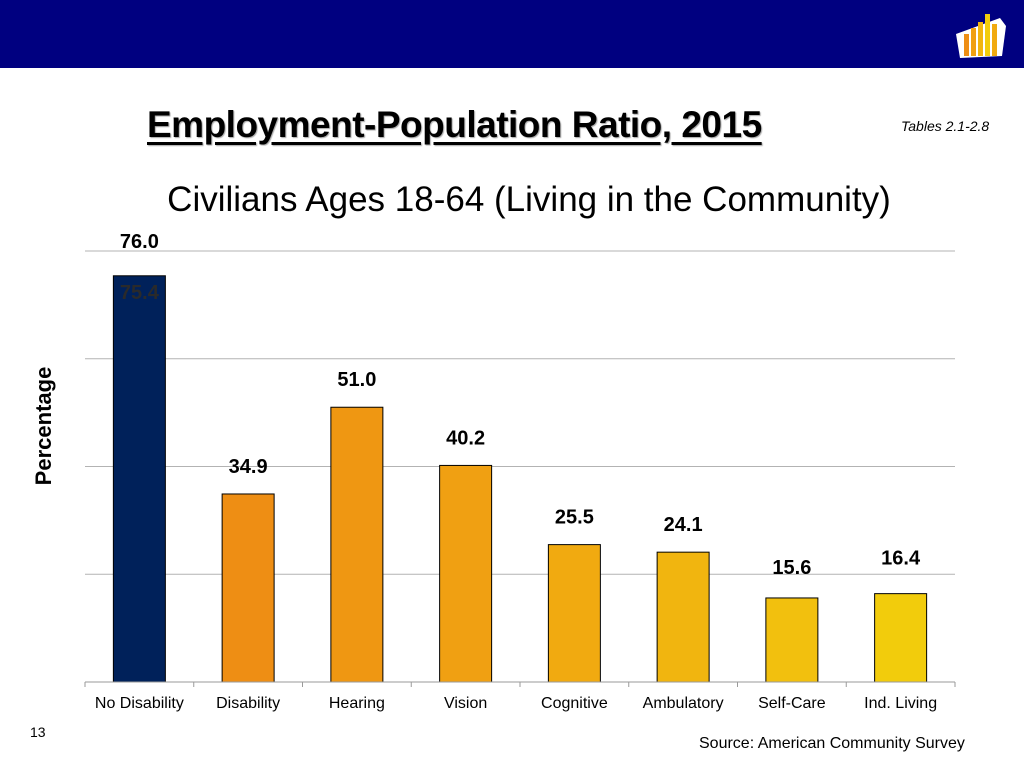  What do you see at coordinates (139, 479) in the screenshot?
I see `bar-no-disability` at bounding box center [139, 479].